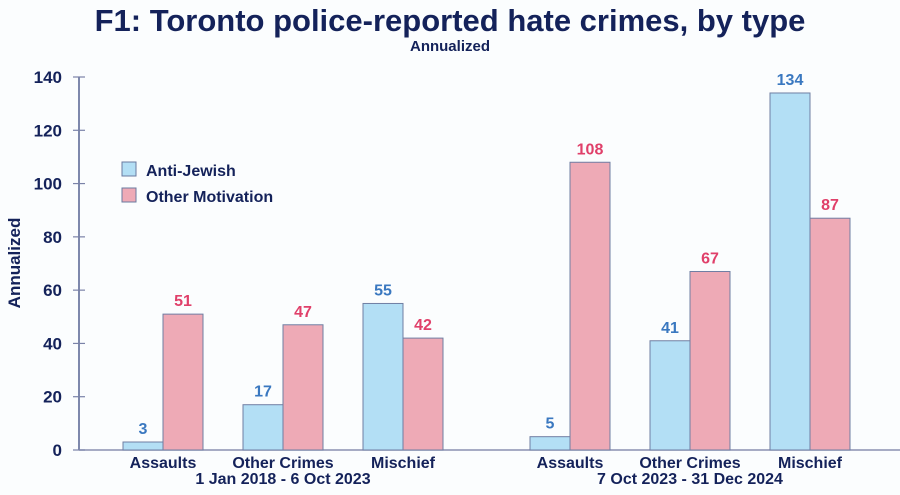 The height and width of the screenshot is (495, 900). Describe the element at coordinates (48, 130) in the screenshot. I see `y-tick-label: 120` at that location.